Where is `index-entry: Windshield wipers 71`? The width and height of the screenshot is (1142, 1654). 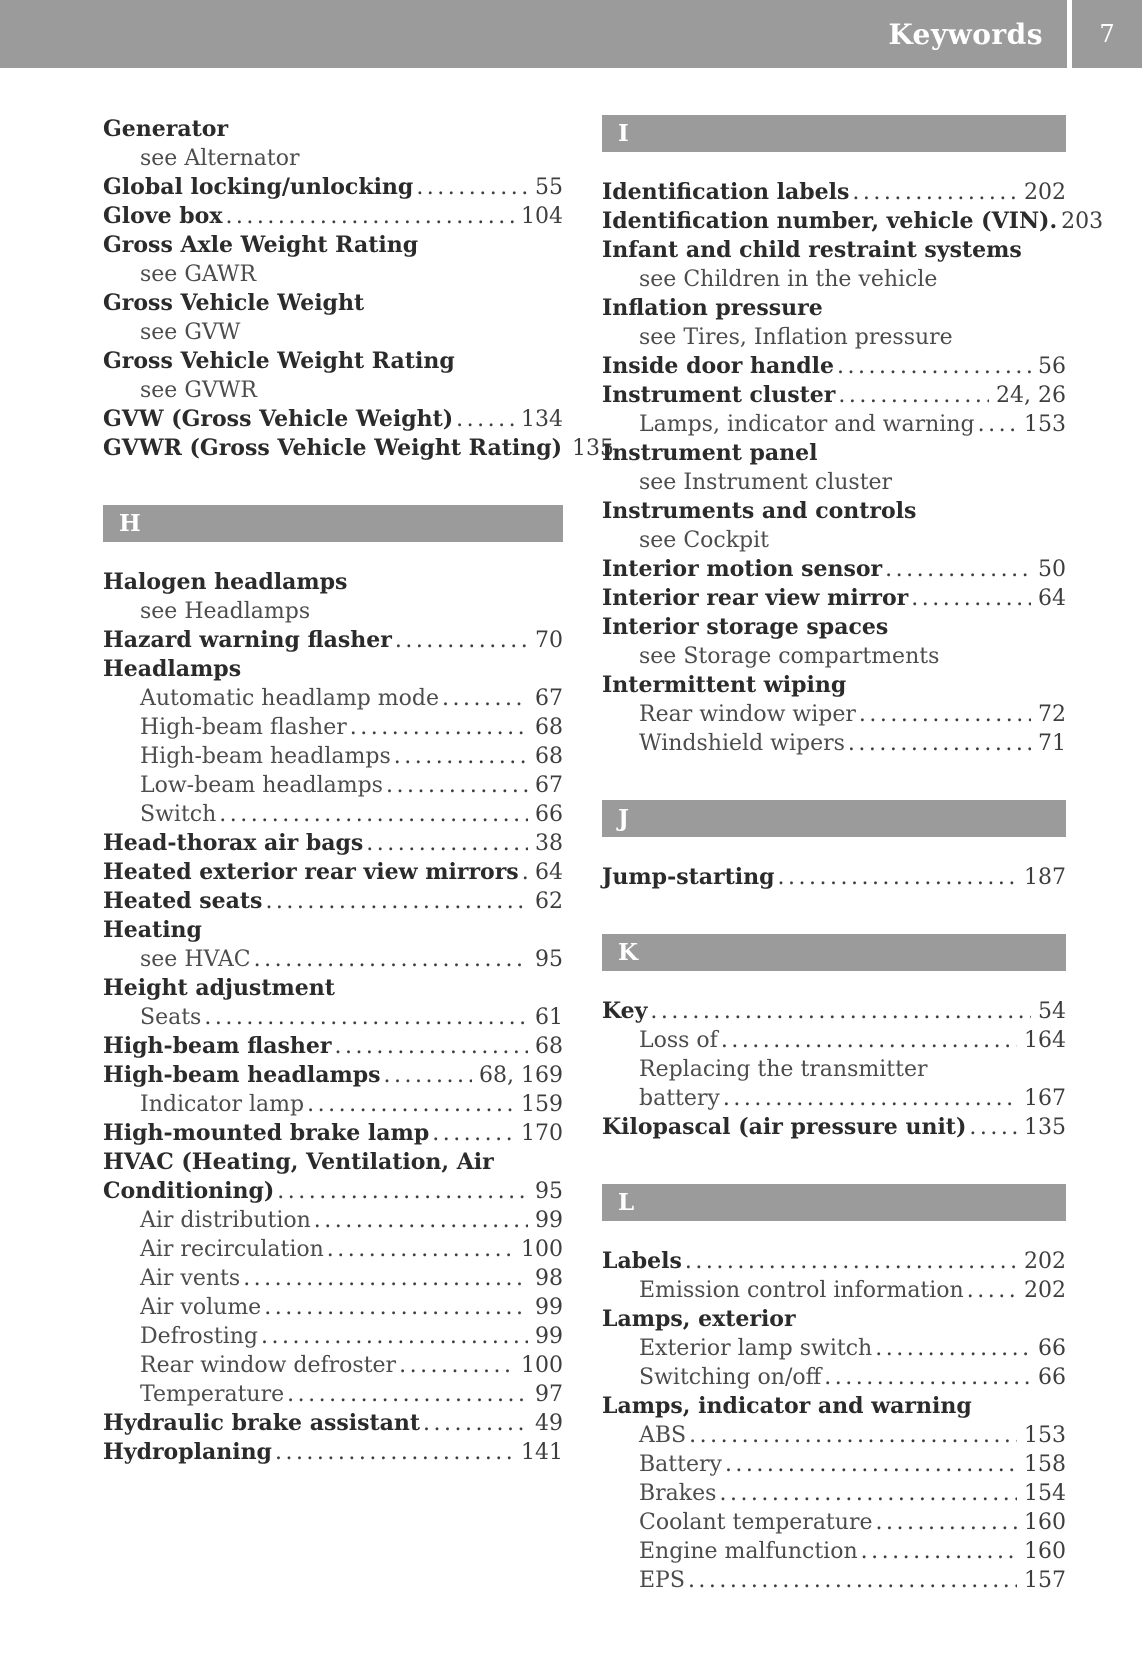
index-entry: Windshield wipers 71 is located at coordinates (834, 743).